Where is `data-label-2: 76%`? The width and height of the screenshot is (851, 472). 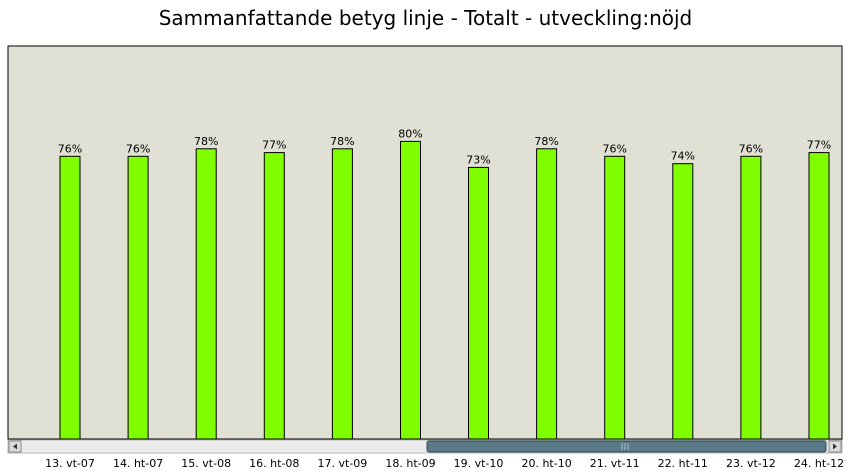
data-label-2: 76% is located at coordinates (138, 148).